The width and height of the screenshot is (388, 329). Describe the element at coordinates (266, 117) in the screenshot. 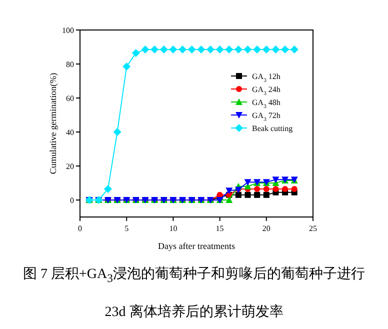

I see `legend-label: GA$_{3}$ 72h` at that location.